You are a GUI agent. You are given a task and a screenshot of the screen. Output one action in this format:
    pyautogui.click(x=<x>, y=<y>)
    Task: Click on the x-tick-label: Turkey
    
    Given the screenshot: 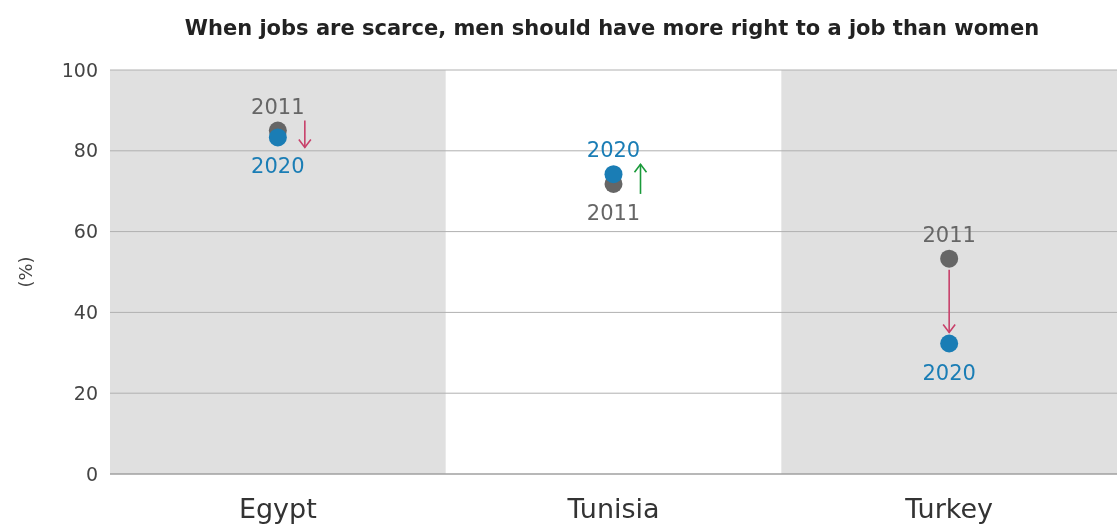 What is the action you would take?
    pyautogui.click(x=949, y=508)
    